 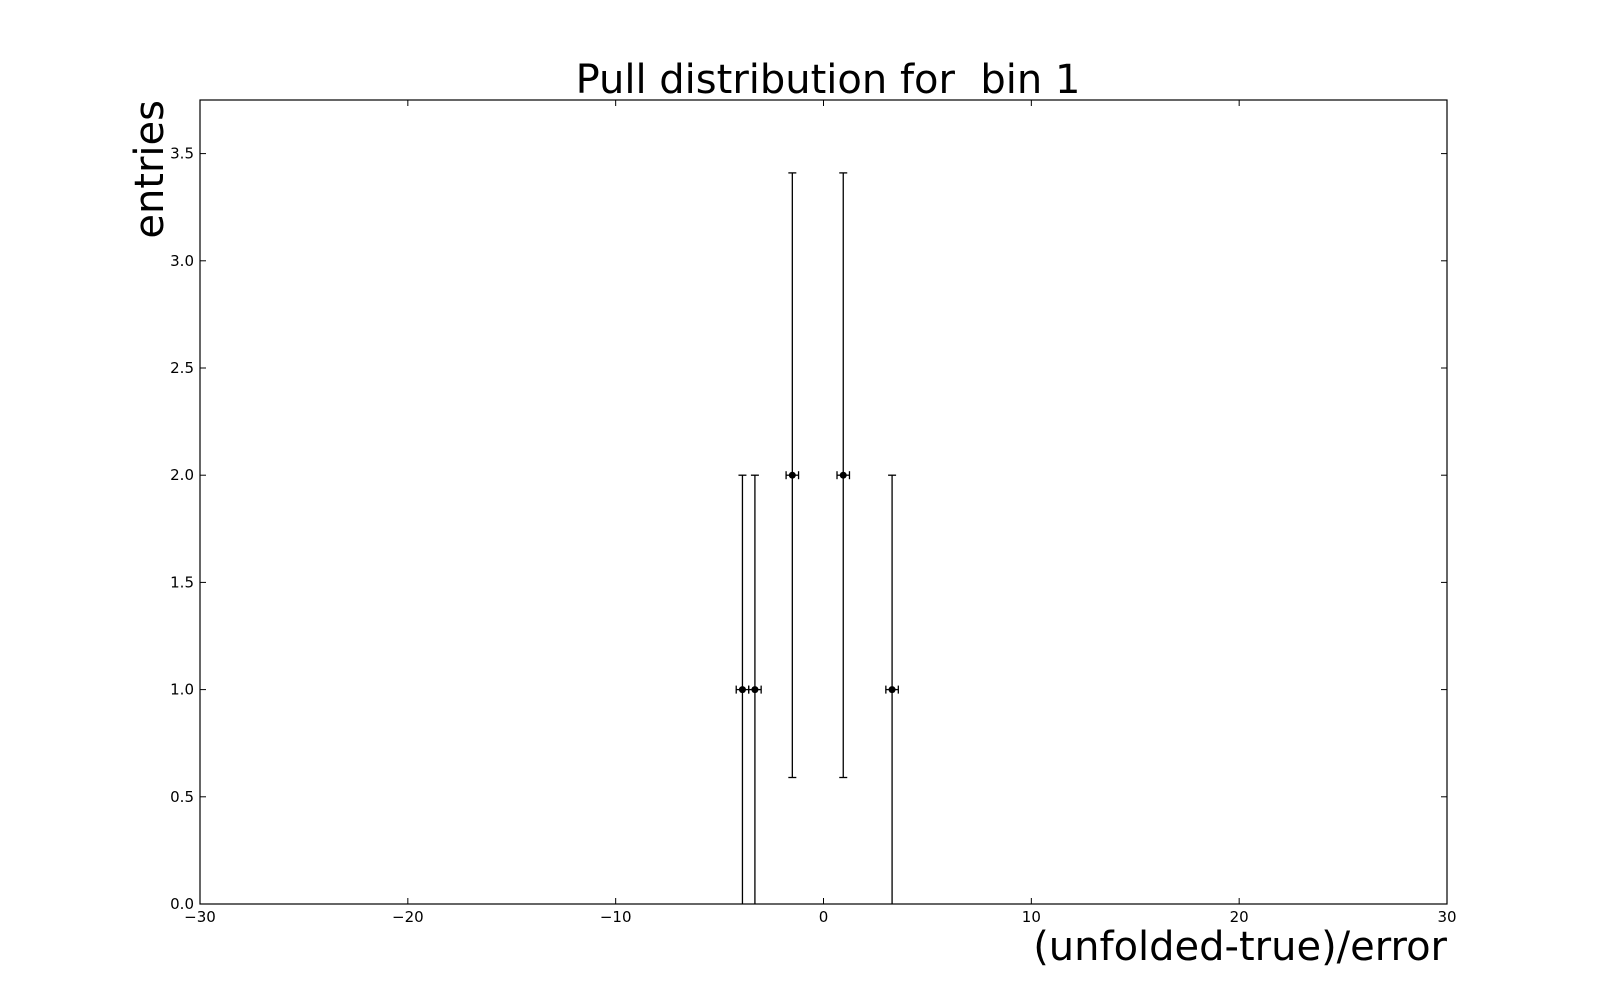 What do you see at coordinates (182, 904) in the screenshot?
I see `y-tick-label: 0.0` at bounding box center [182, 904].